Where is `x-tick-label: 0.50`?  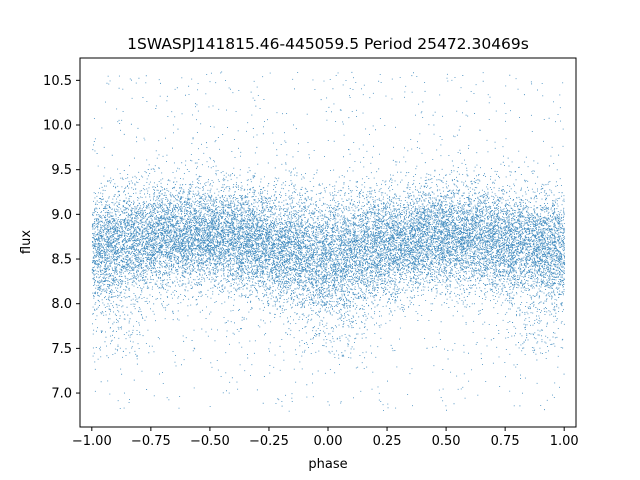 x-tick-label: 0.50 is located at coordinates (446, 441).